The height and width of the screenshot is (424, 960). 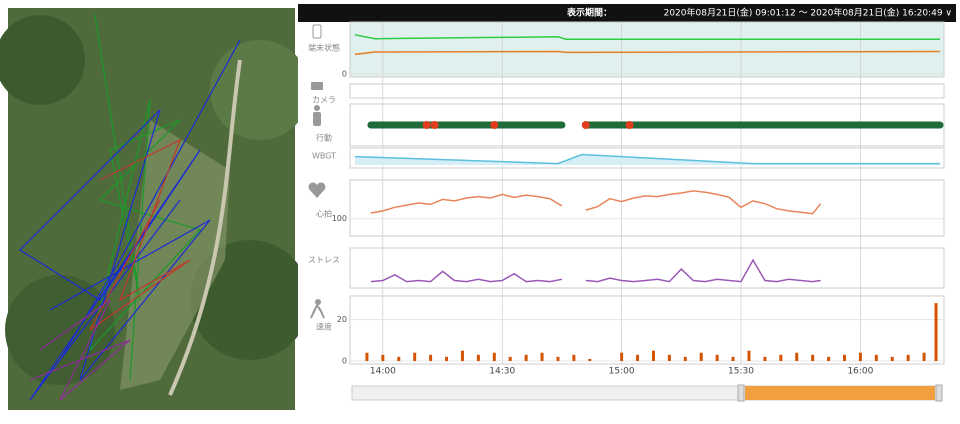 I want to click on panel-label: 行動, so click(x=324, y=138).